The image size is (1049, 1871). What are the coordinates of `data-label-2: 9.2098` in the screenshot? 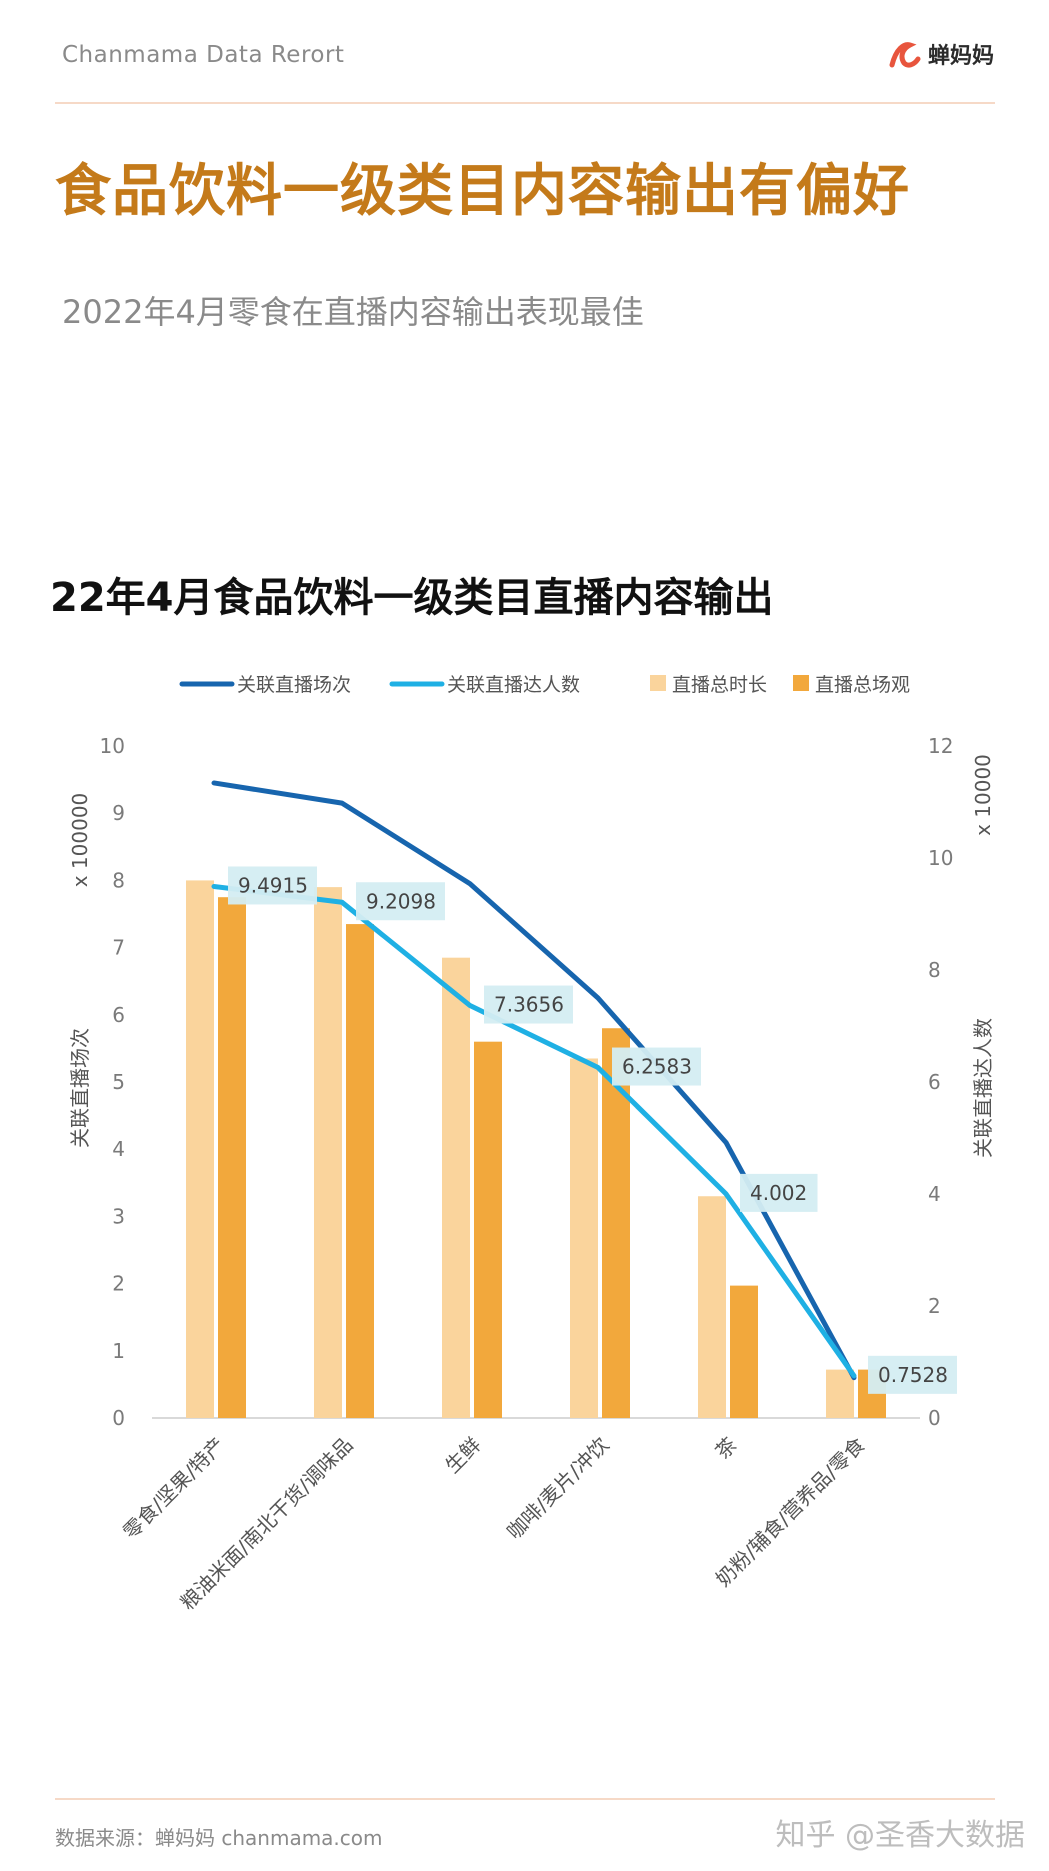 It's located at (401, 901).